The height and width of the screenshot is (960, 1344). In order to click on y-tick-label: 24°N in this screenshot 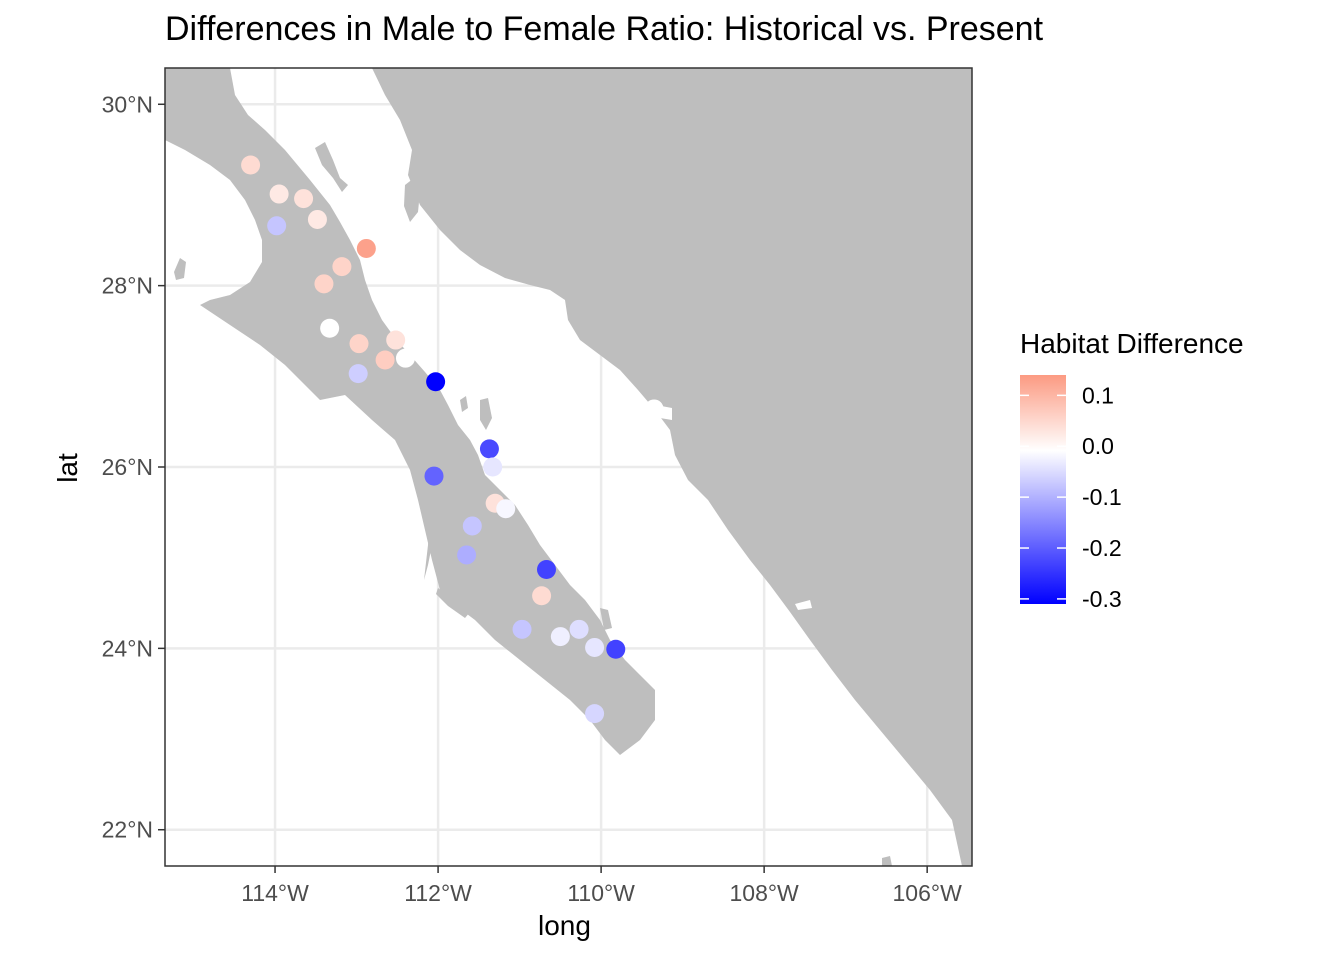, I will do `click(127, 648)`.